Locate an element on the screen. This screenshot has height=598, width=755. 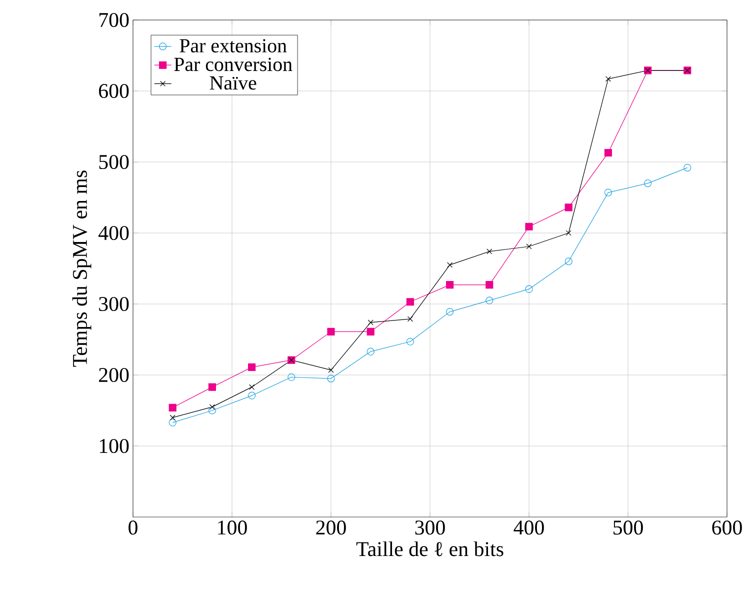
x-tick-label: 600 is located at coordinates (727, 527).